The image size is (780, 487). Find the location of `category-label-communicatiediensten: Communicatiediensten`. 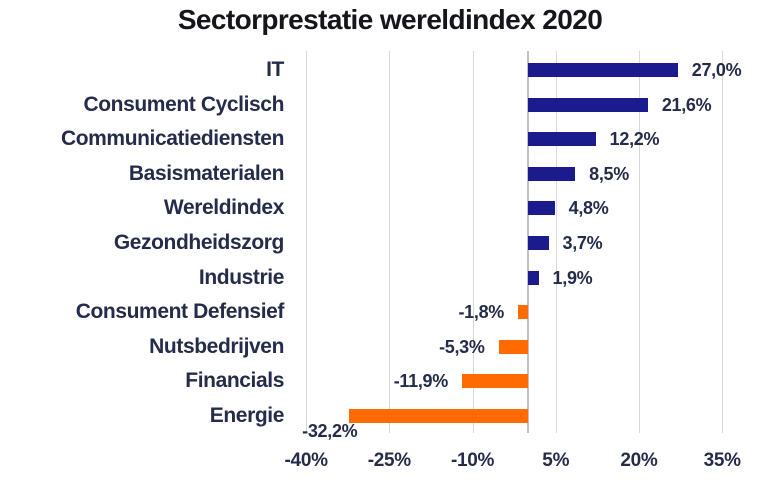

category-label-communicatiediensten: Communicatiediensten is located at coordinates (172, 139).